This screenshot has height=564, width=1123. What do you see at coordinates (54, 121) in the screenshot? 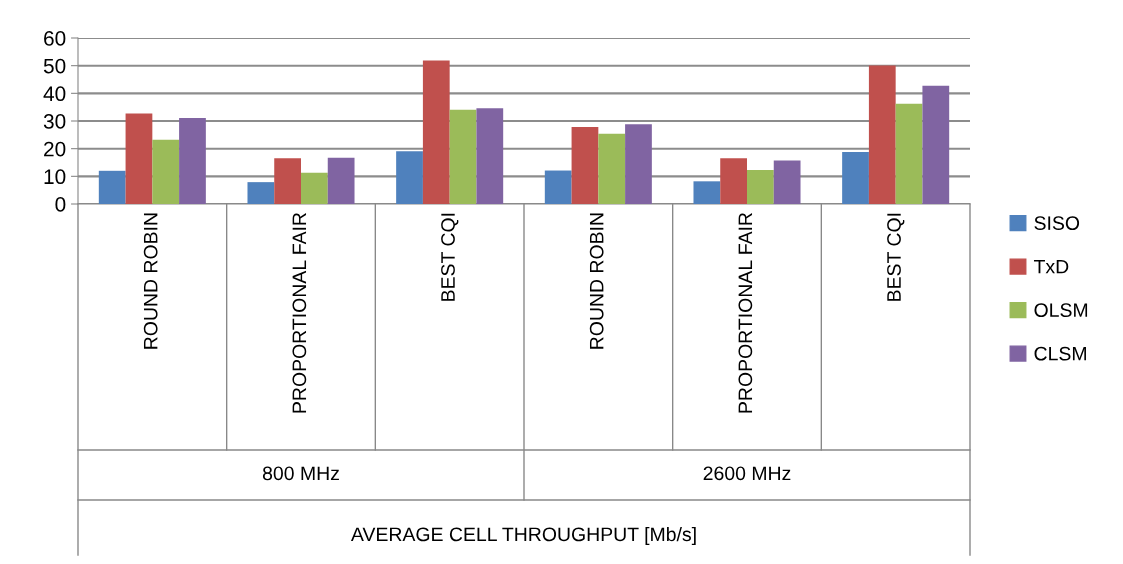
I see `y-tick-label: 30` at bounding box center [54, 121].